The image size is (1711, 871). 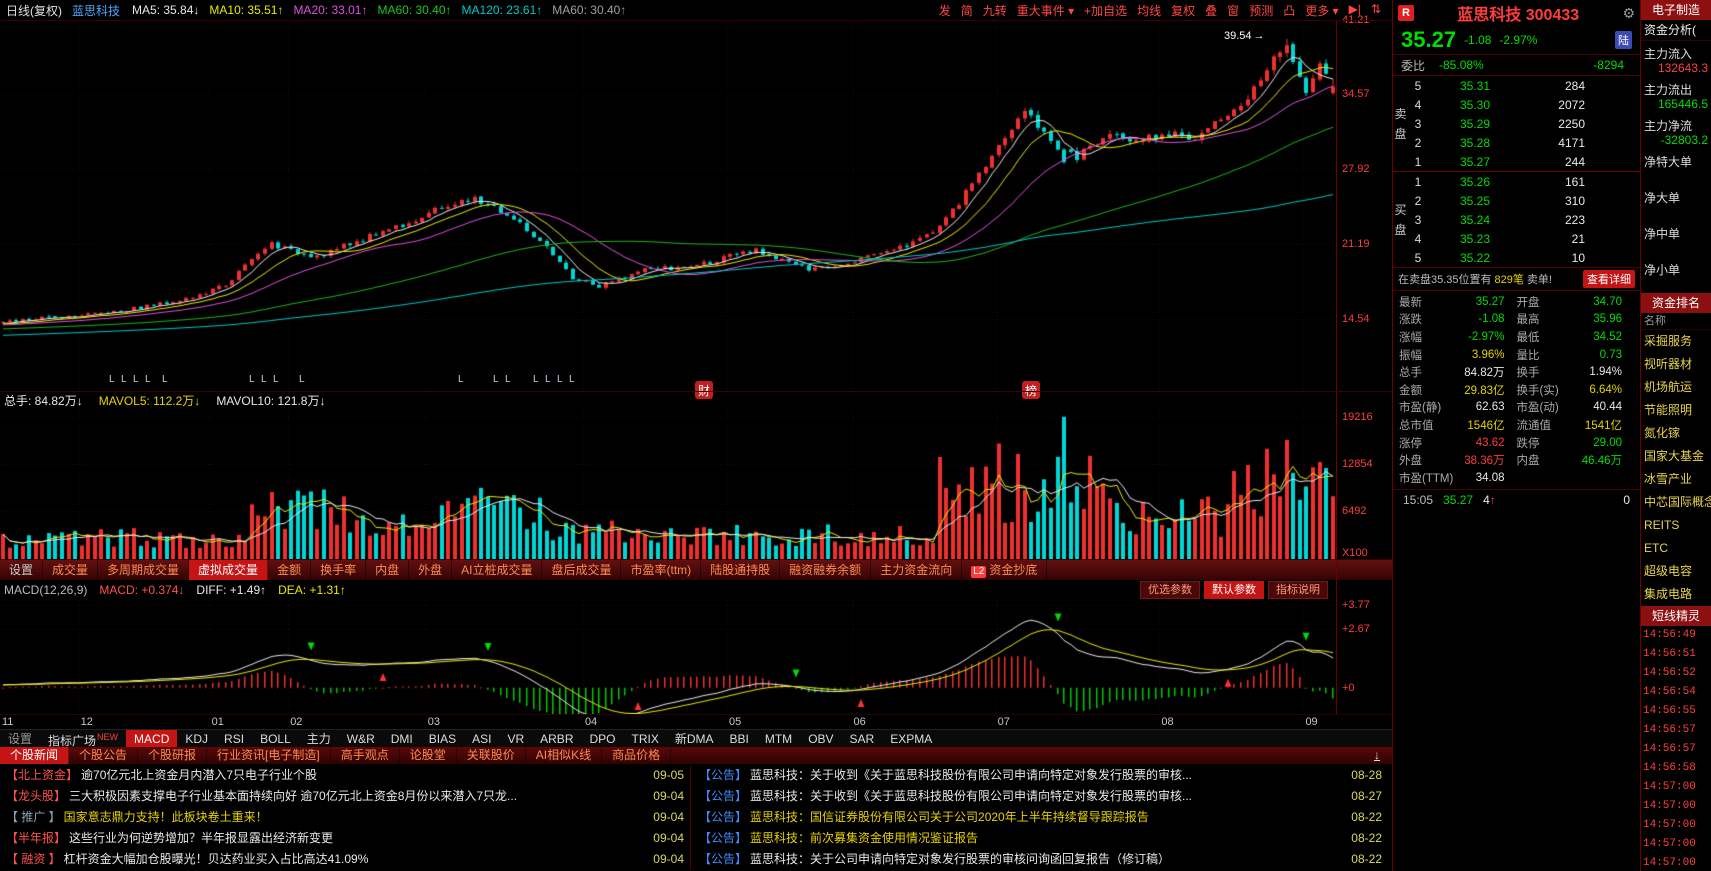 I want to click on indicator-tab: 新DMA, so click(x=694, y=739).